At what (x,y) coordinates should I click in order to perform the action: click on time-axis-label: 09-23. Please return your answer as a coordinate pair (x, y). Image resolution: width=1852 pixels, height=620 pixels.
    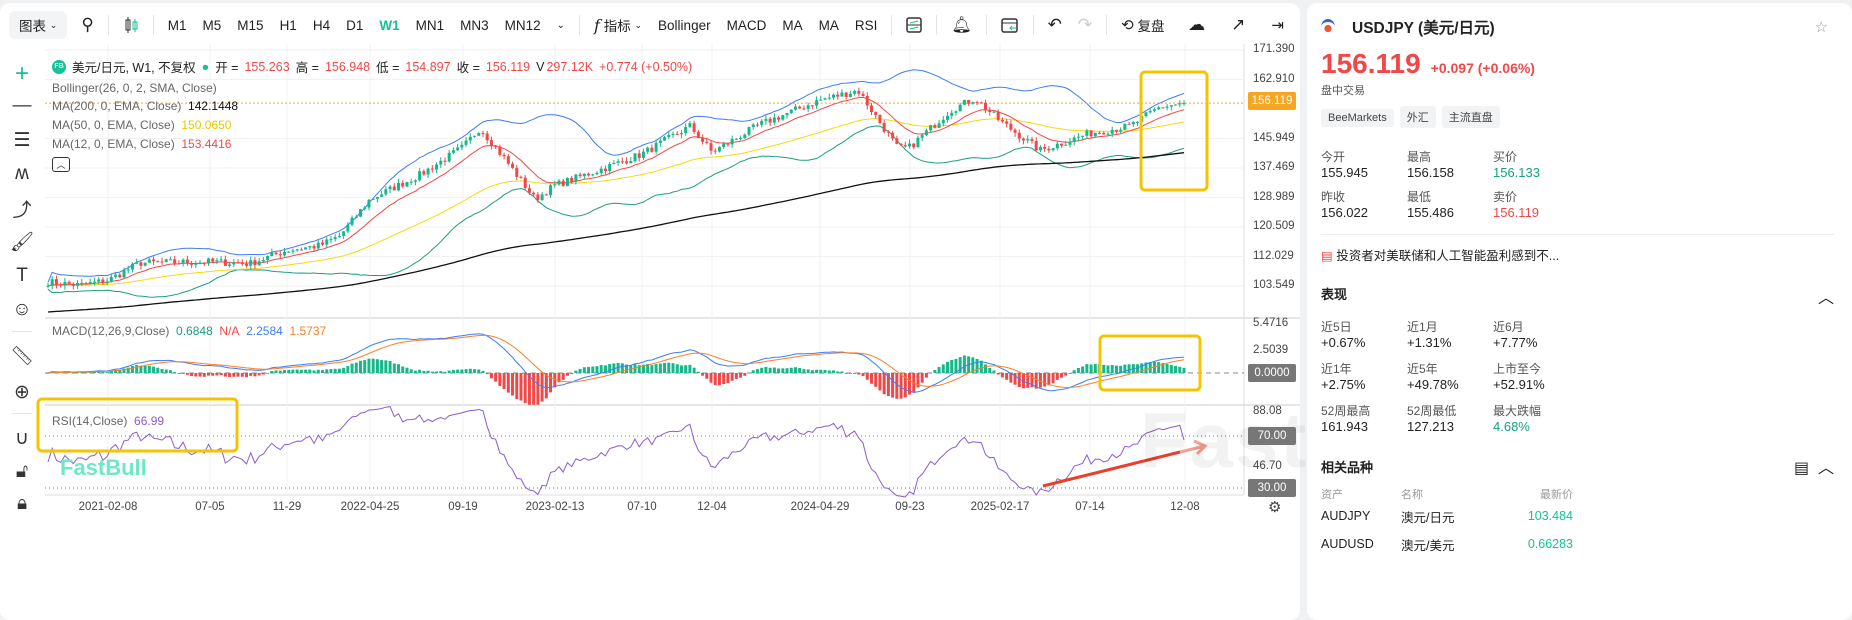
    Looking at the image, I should click on (910, 507).